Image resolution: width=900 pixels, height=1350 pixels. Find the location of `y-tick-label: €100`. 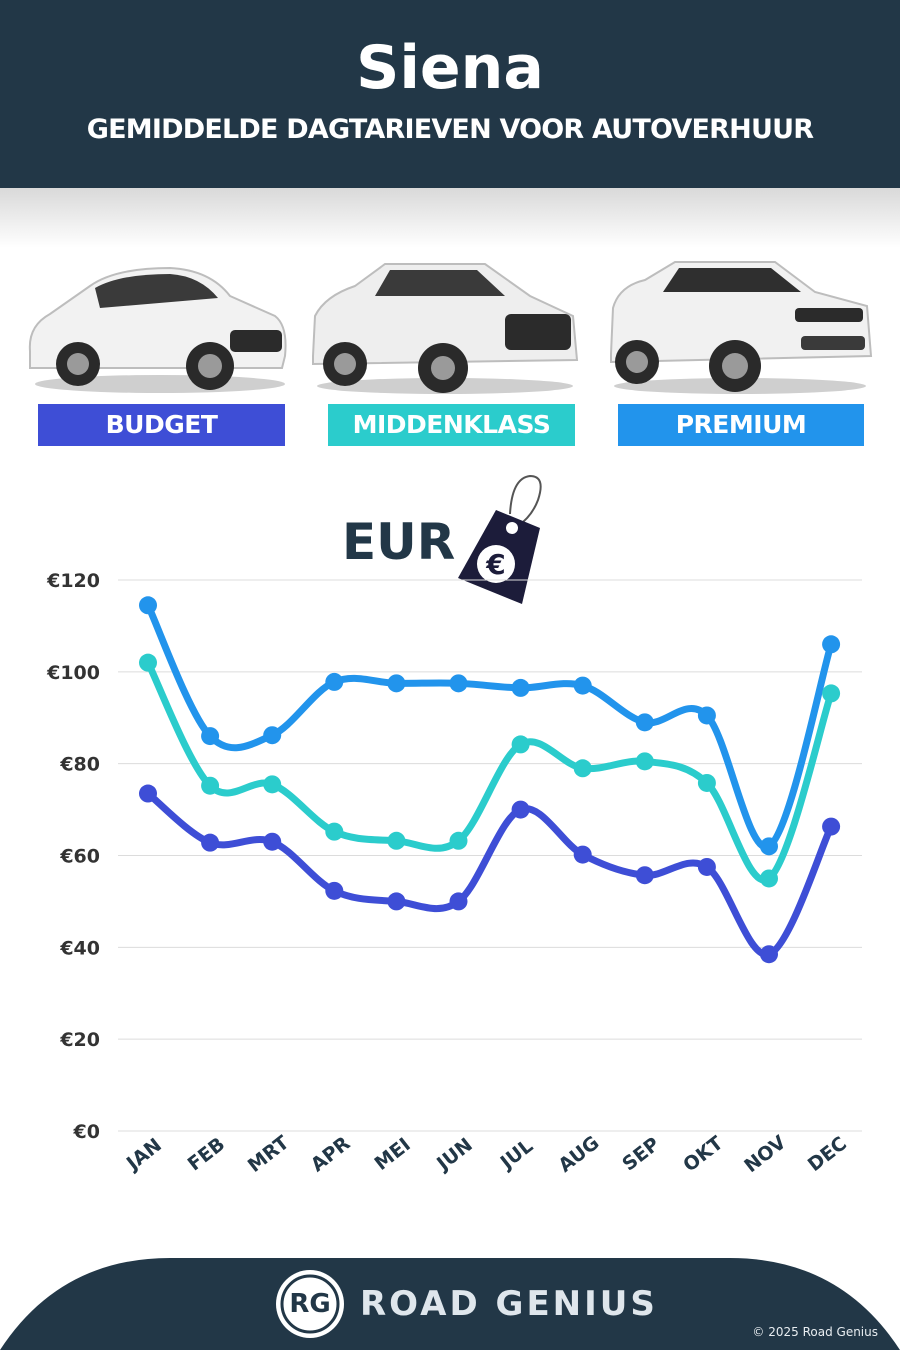

y-tick-label: €100 is located at coordinates (73, 673).